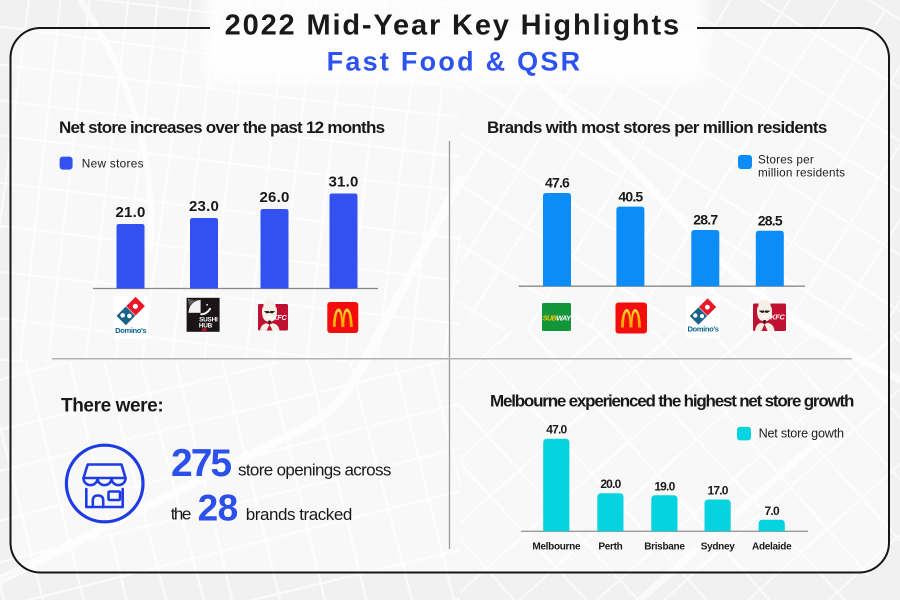 This screenshot has width=900, height=600. I want to click on svg-text: store openings across, so click(314, 470).